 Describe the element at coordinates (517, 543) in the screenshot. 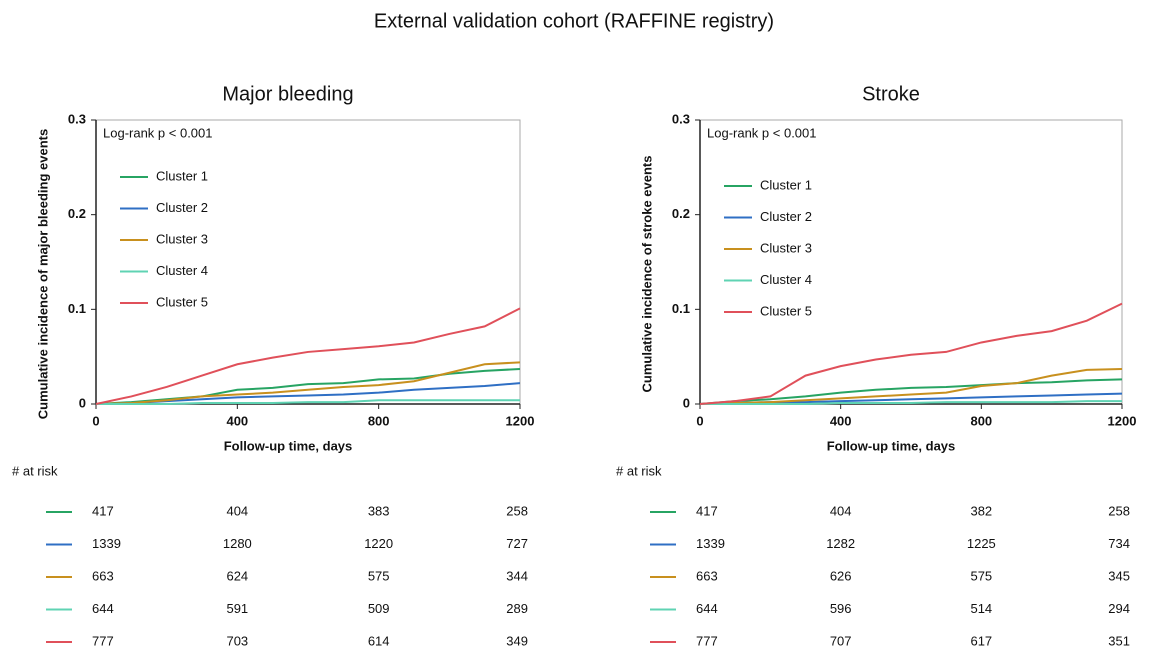

I see `at-risk-count: 727` at that location.